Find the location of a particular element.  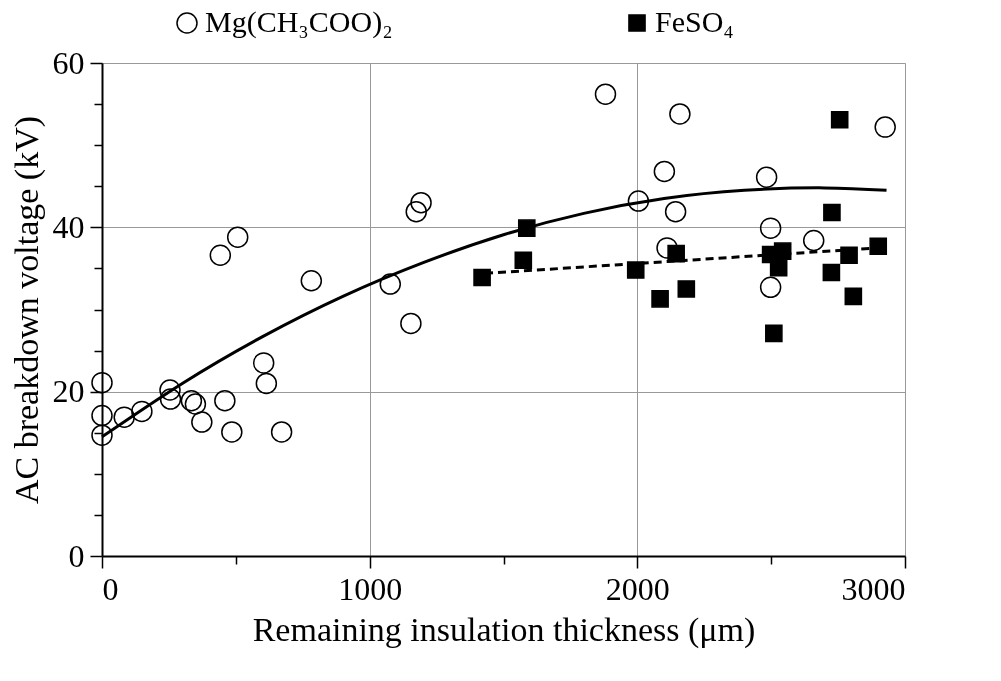

y-tick-label: 40 is located at coordinates (68, 226).